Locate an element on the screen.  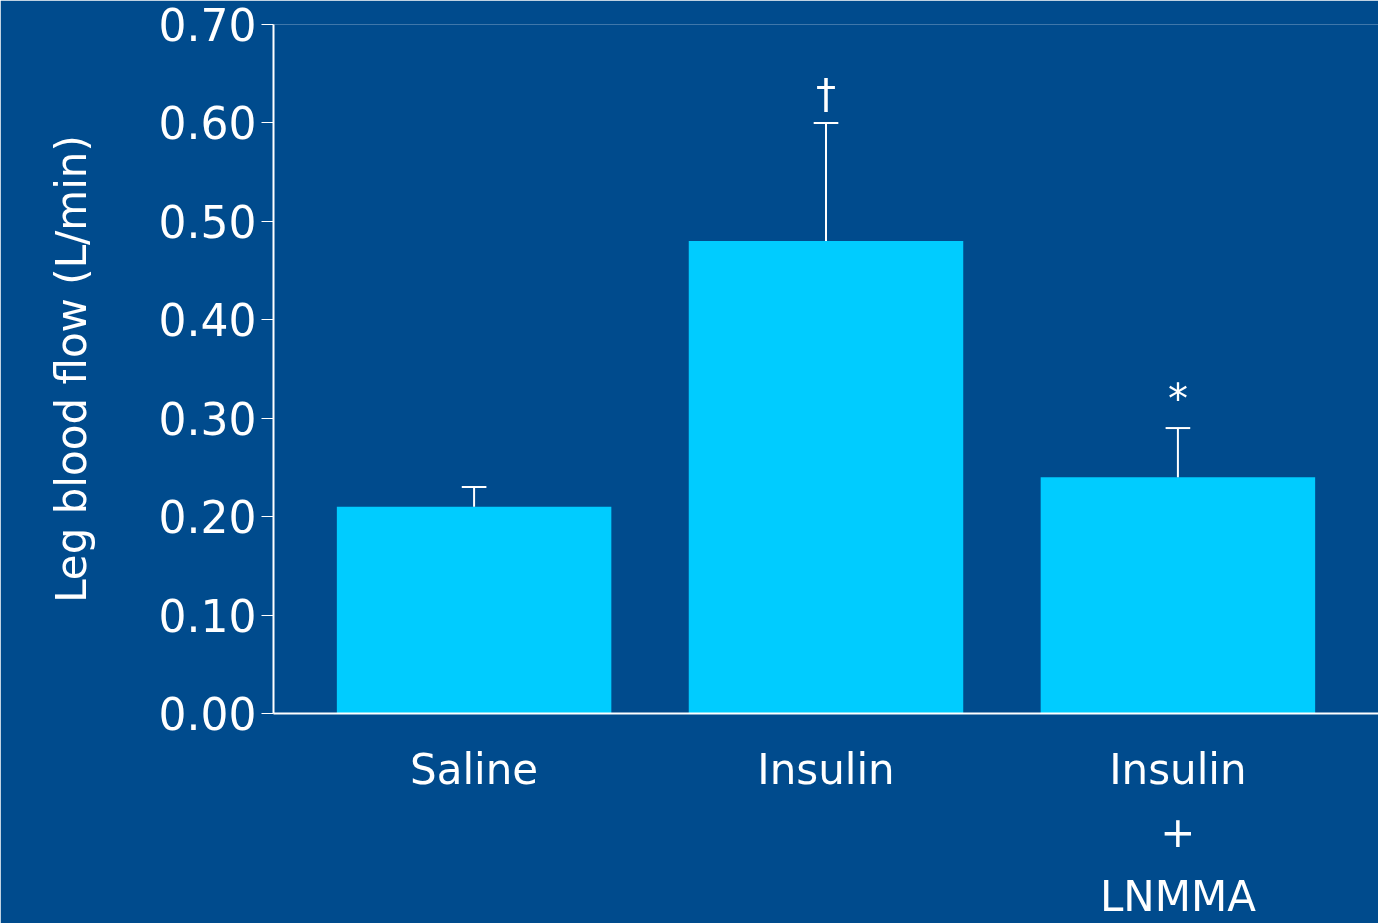
y-tick-label: 0.60 is located at coordinates (207, 124).